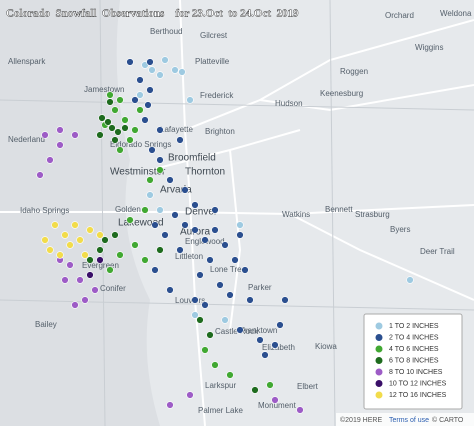 The height and width of the screenshot is (431, 474). What do you see at coordinates (166, 31) in the screenshot?
I see `place-label: Berthoud` at bounding box center [166, 31].